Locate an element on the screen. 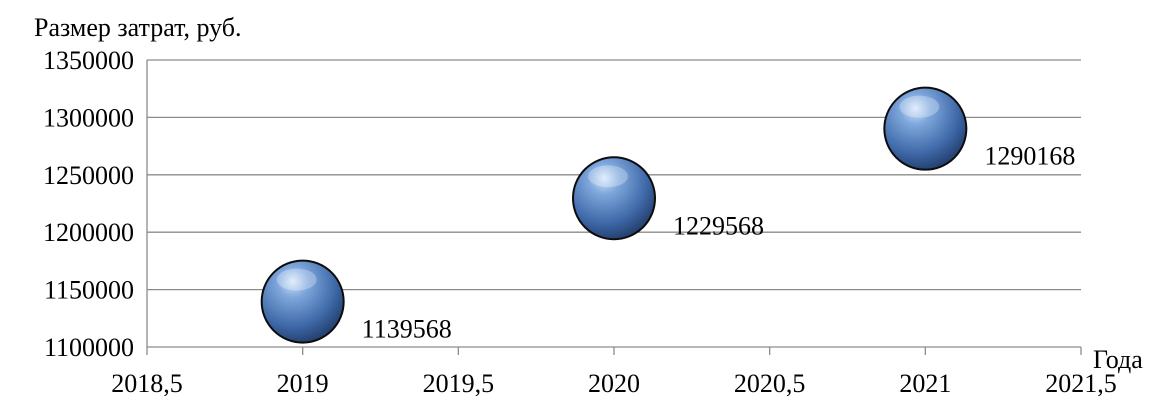 The width and height of the screenshot is (1162, 396). x-tick-label: 2019,5 is located at coordinates (459, 382).